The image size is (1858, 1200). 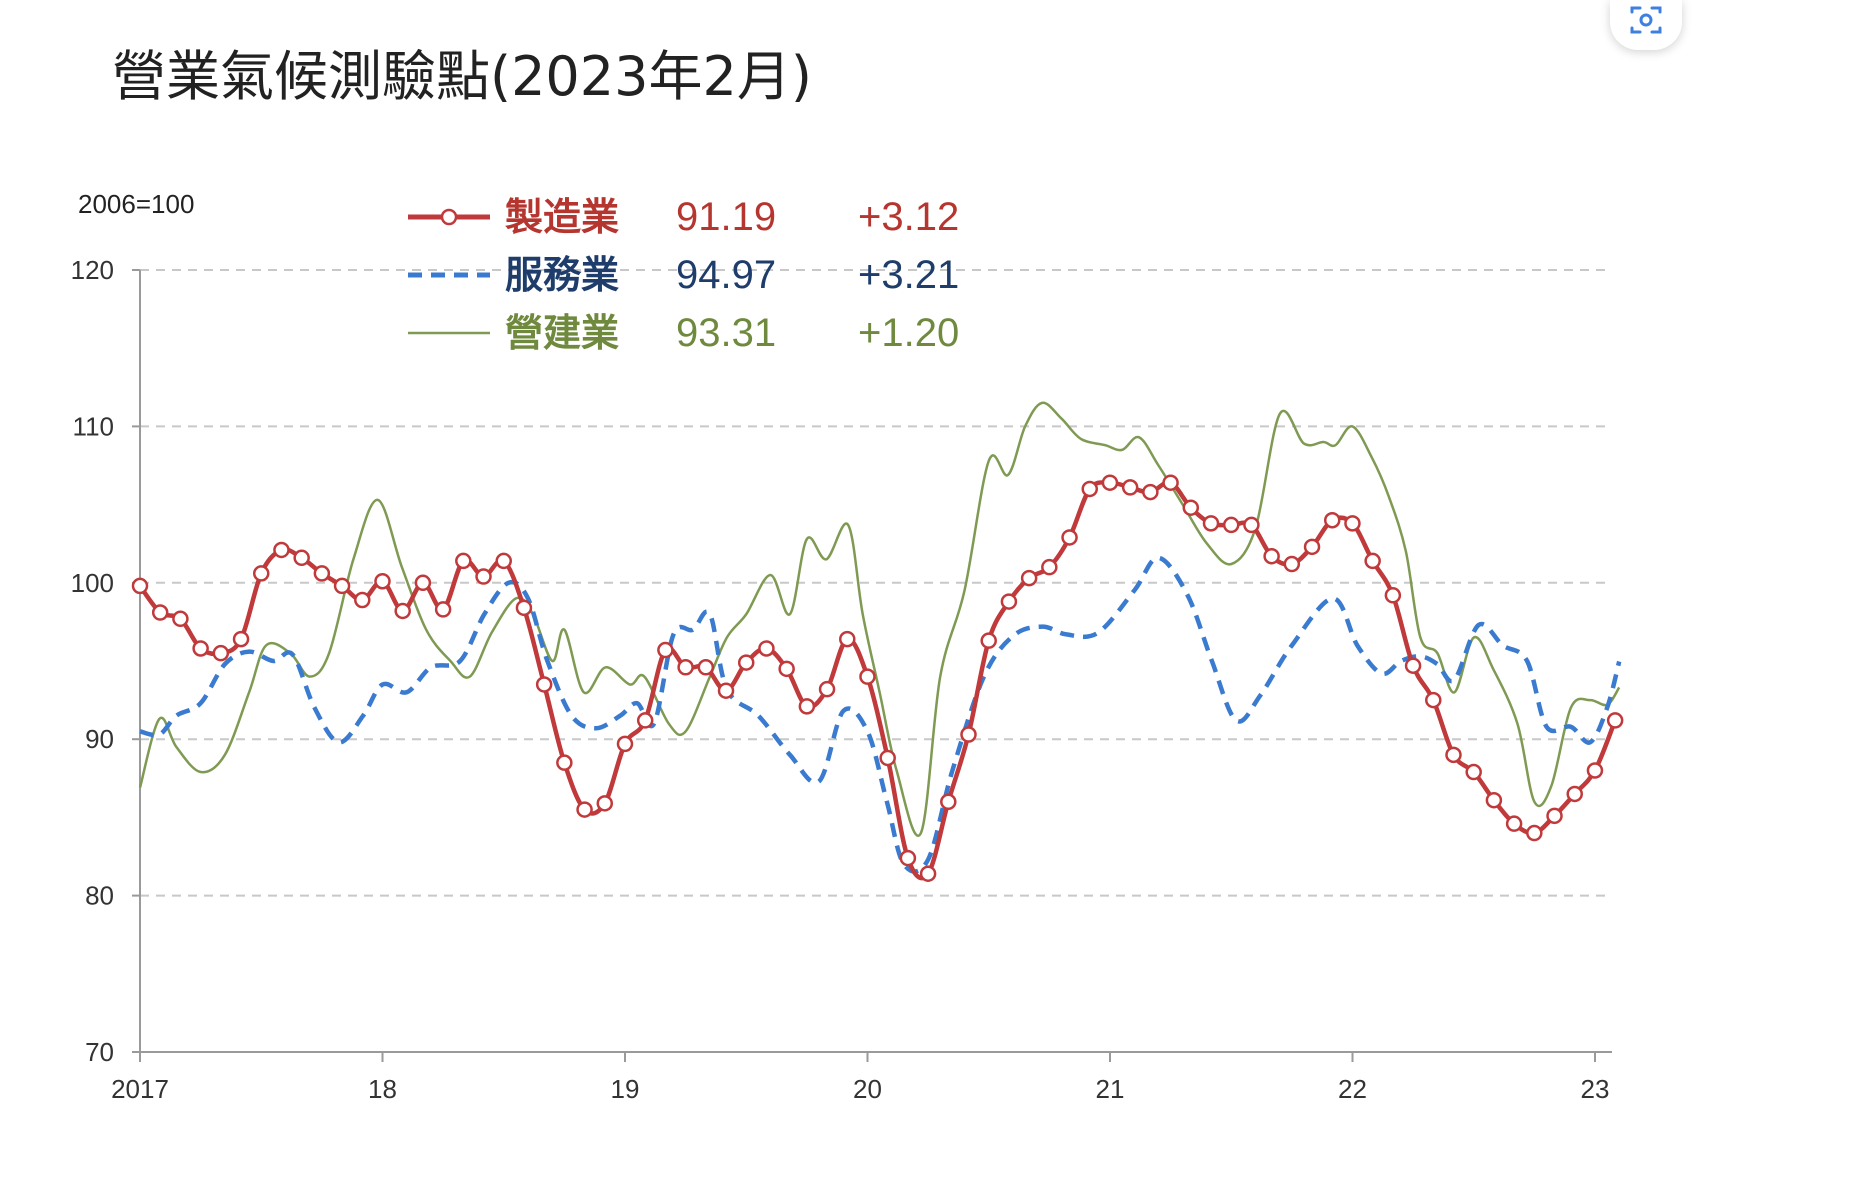 I want to click on legend-label: 製造業, so click(x=562, y=217).